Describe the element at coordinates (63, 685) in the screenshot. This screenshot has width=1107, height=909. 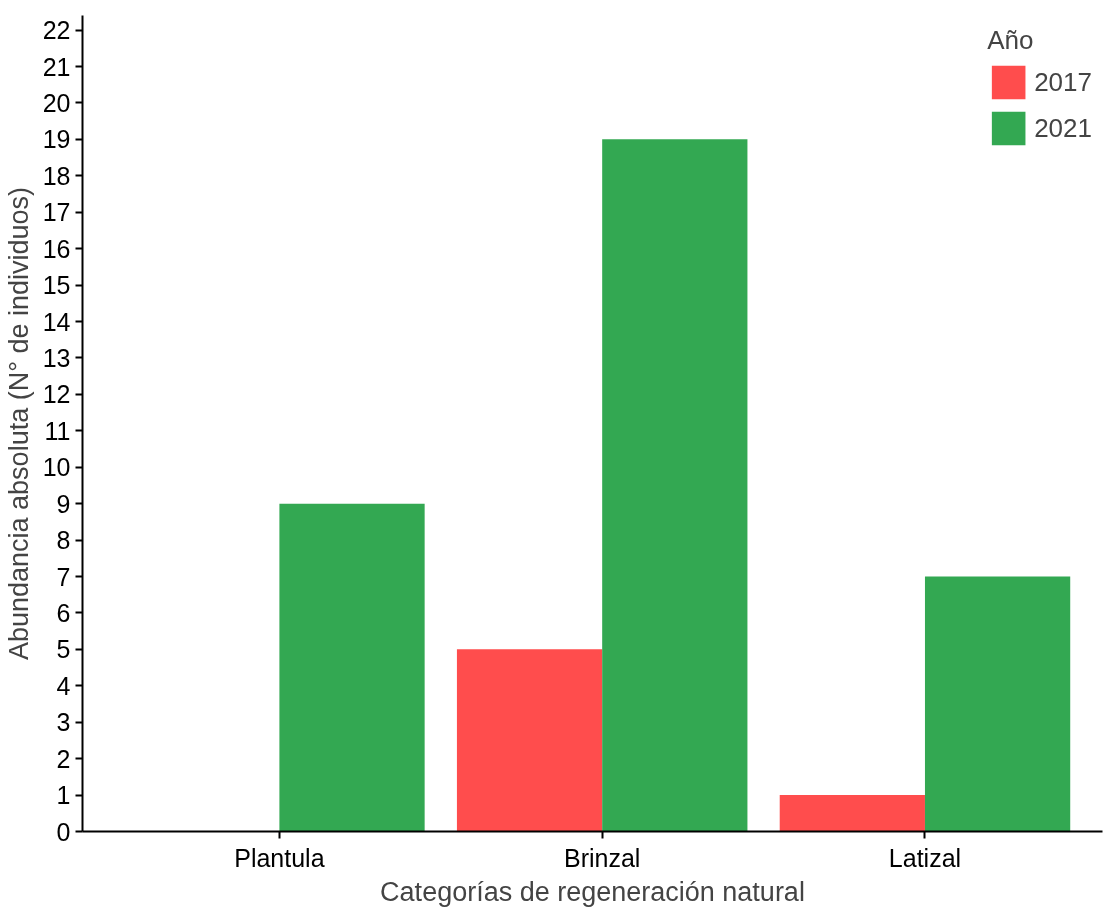
I see `y-tick-label: 4` at that location.